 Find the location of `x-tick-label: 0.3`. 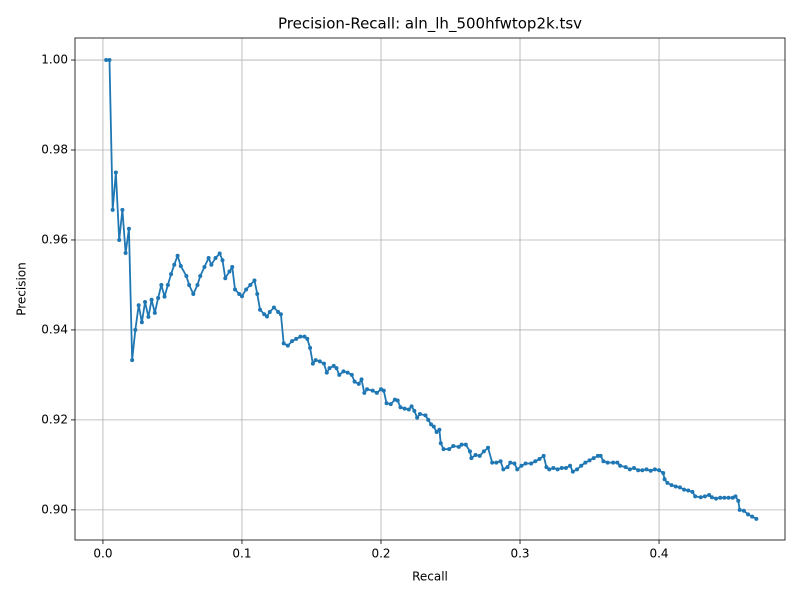

x-tick-label: 0.3 is located at coordinates (519, 554).